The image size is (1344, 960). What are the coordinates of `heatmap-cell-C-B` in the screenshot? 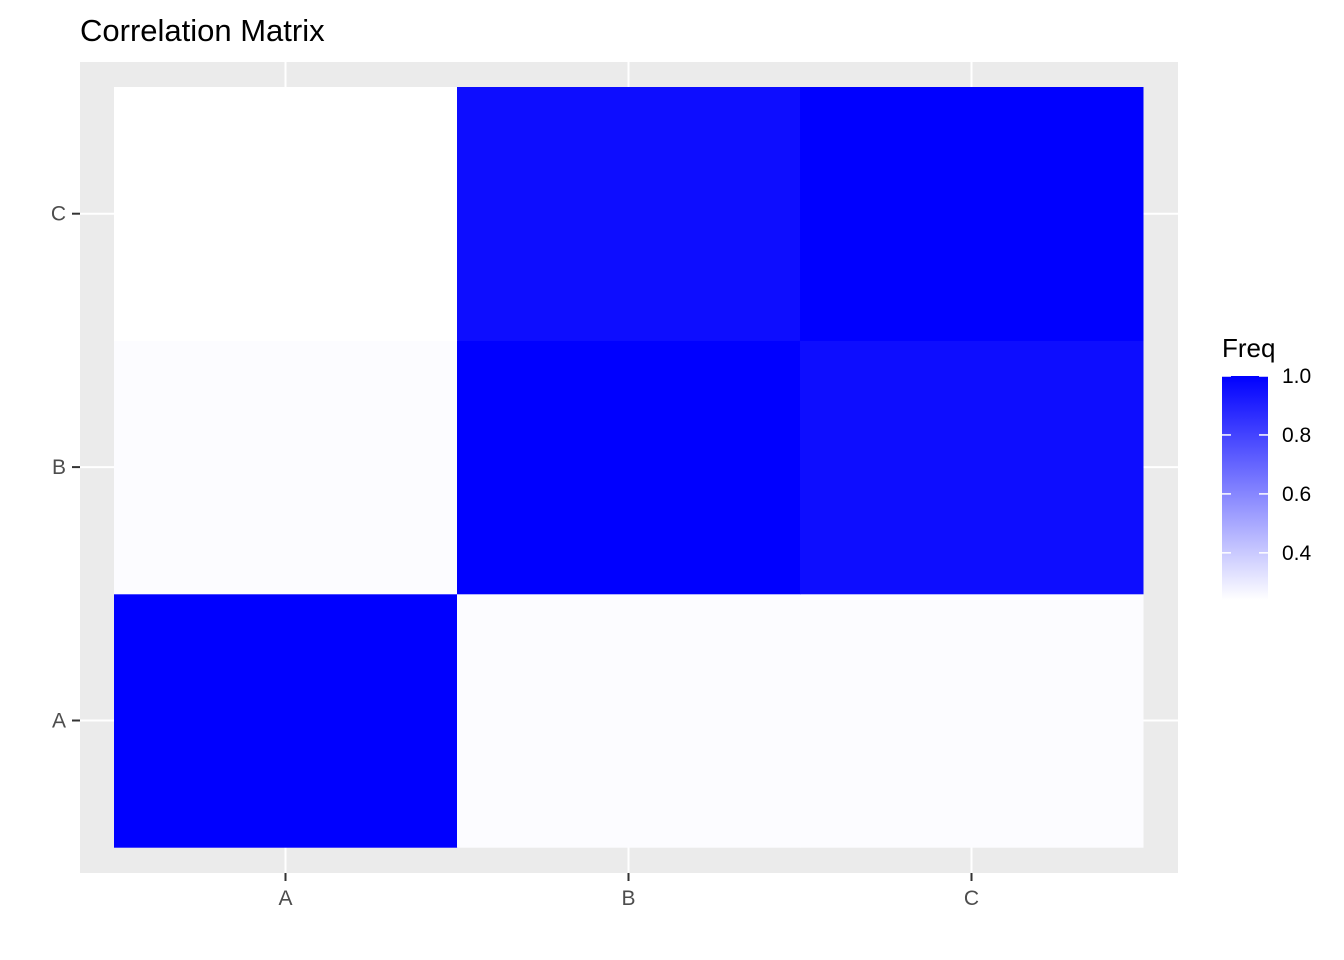 It's located at (972, 467).